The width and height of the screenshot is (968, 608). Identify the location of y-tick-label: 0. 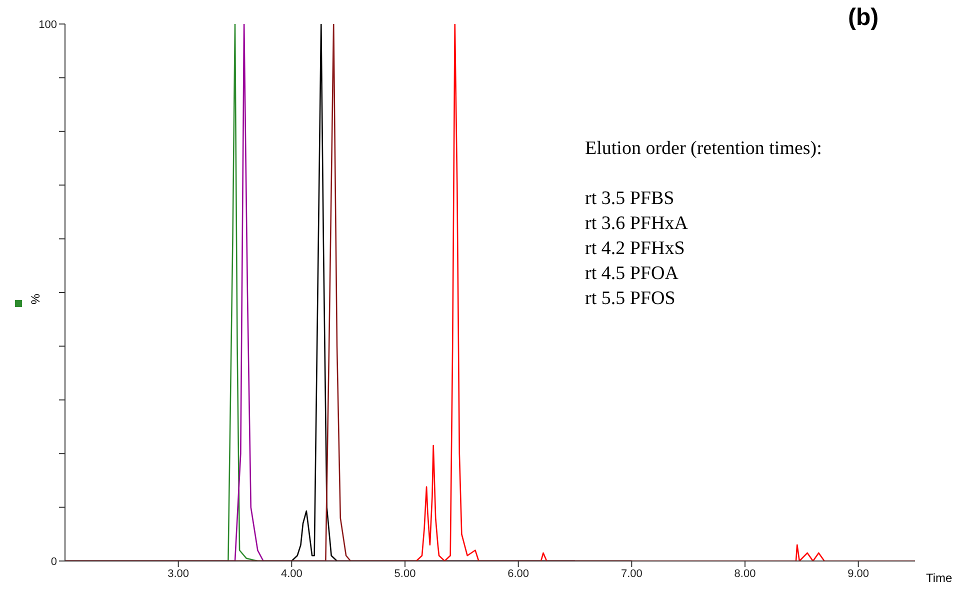
(53, 562).